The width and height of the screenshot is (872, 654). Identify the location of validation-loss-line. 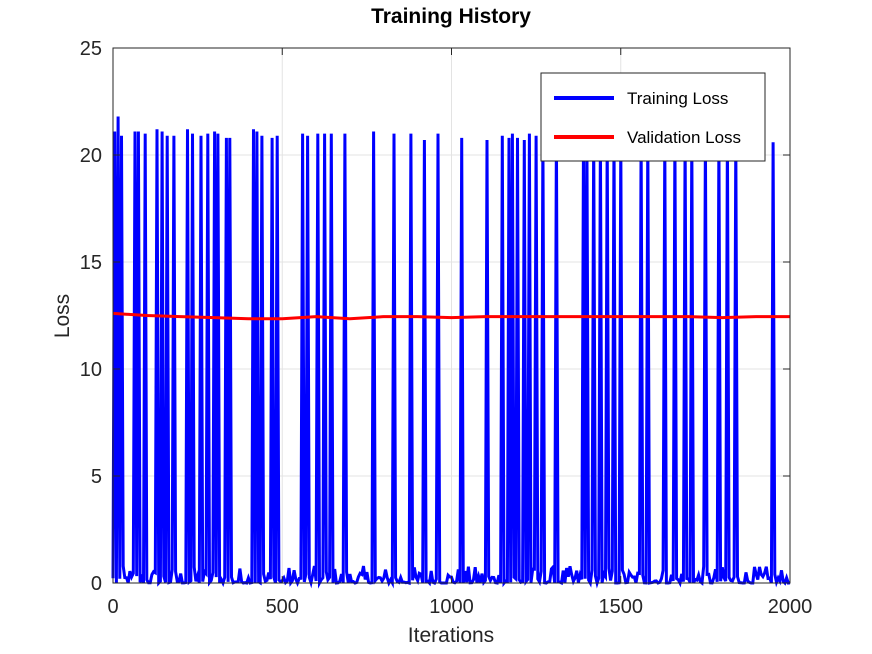
(451, 316).